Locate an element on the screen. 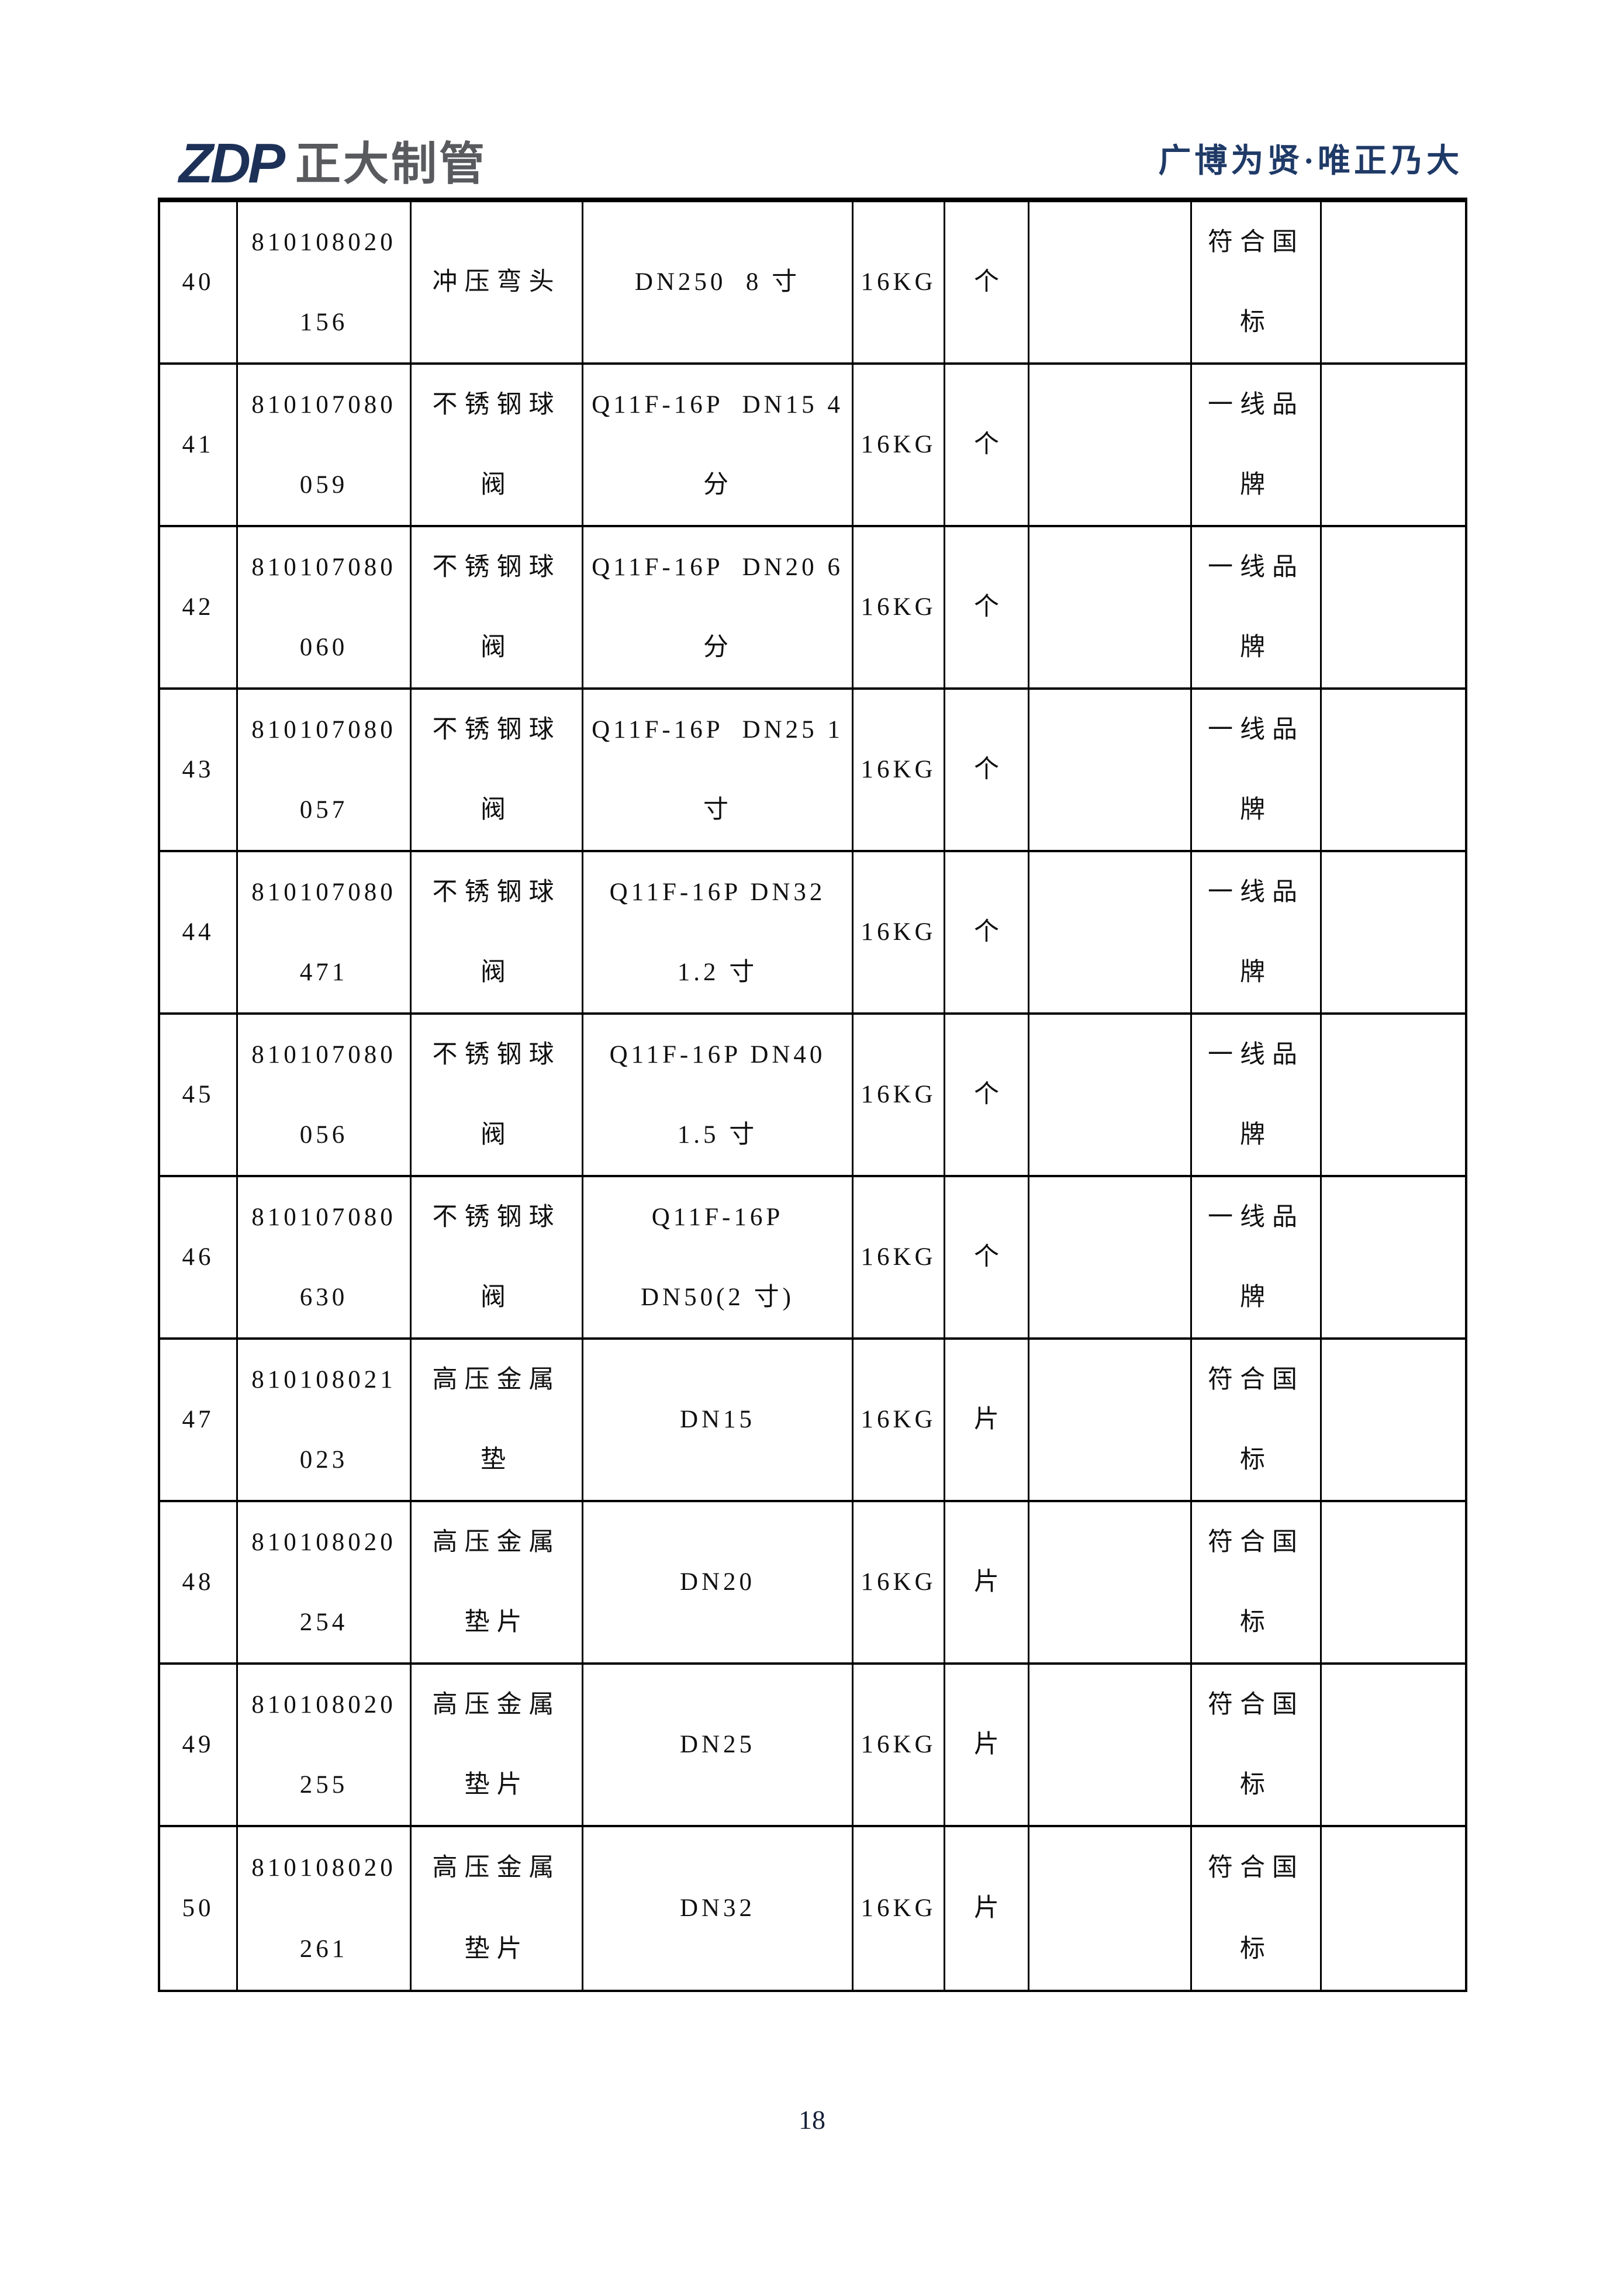 Image resolution: width=1624 pixels, height=2296 pixels. spec-cell: DN25 is located at coordinates (718, 1746).